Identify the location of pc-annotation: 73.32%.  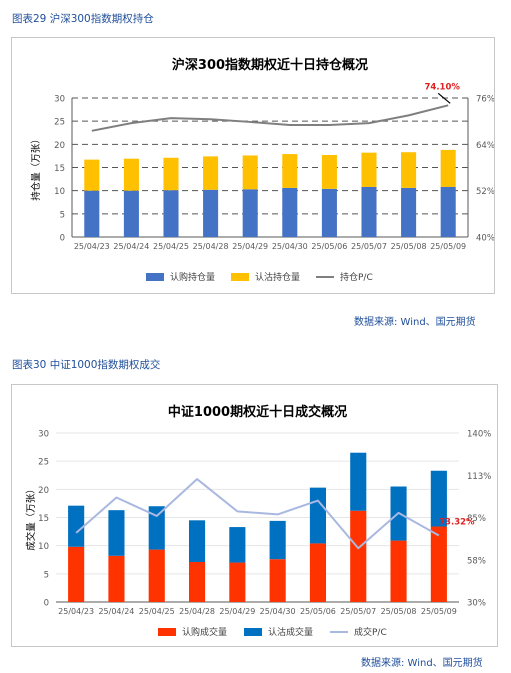
(457, 522).